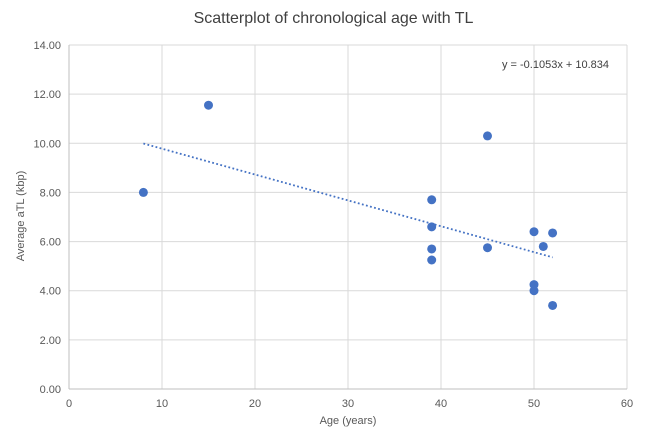 The image size is (645, 433). I want to click on y-tick-label: 12.00, so click(47, 95).